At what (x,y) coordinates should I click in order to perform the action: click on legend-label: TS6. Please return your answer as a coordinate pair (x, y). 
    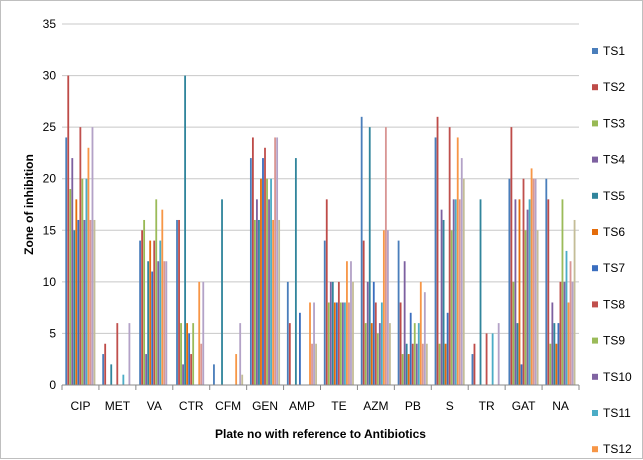
    Looking at the image, I should click on (614, 232).